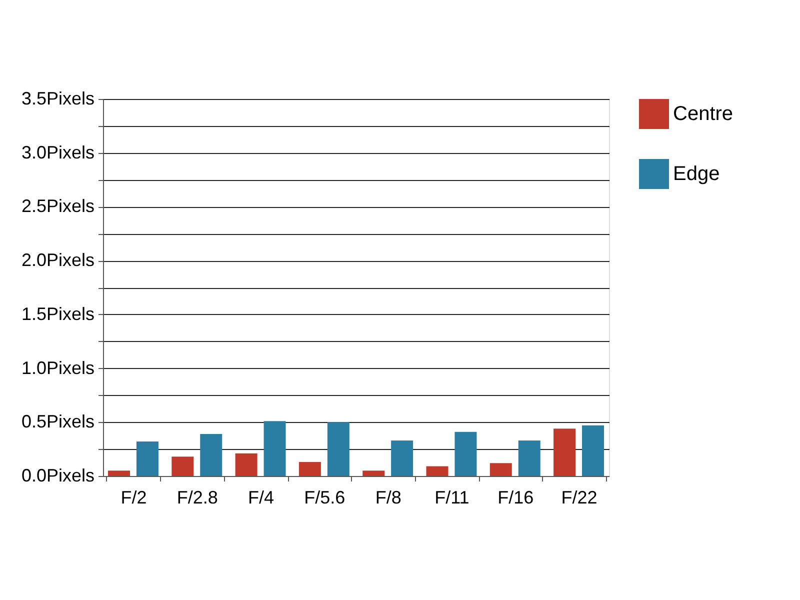 This screenshot has height=600, width=800. Describe the element at coordinates (57, 152) in the screenshot. I see `y-tick-label: 3.0Pixels` at that location.